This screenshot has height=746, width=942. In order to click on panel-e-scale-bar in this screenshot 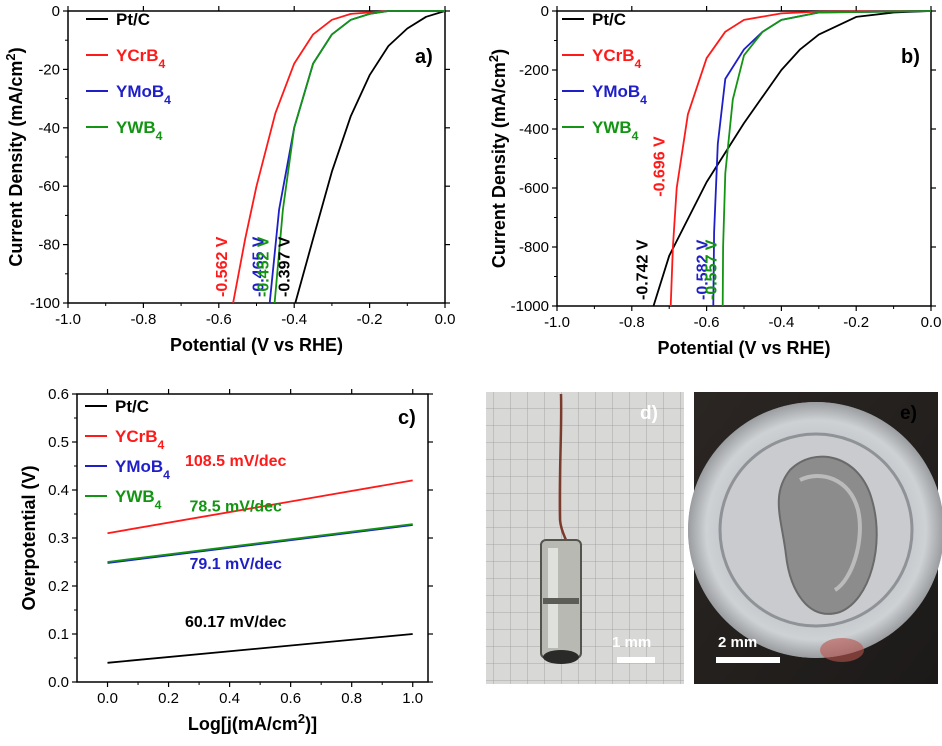, I will do `click(748, 660)`.